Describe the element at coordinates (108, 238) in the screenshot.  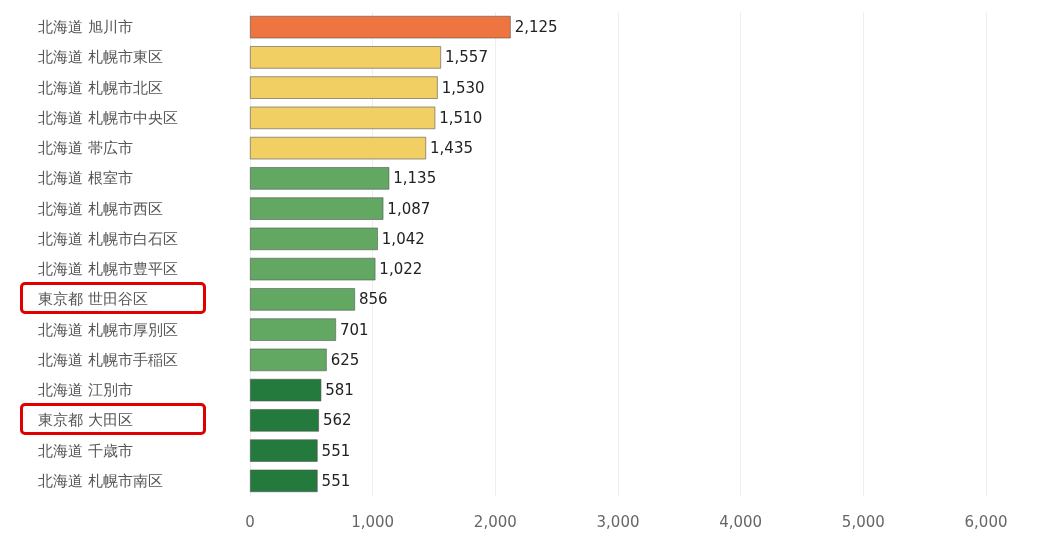
I see `y-tick-label: 北海道 札幌市白石区` at that location.